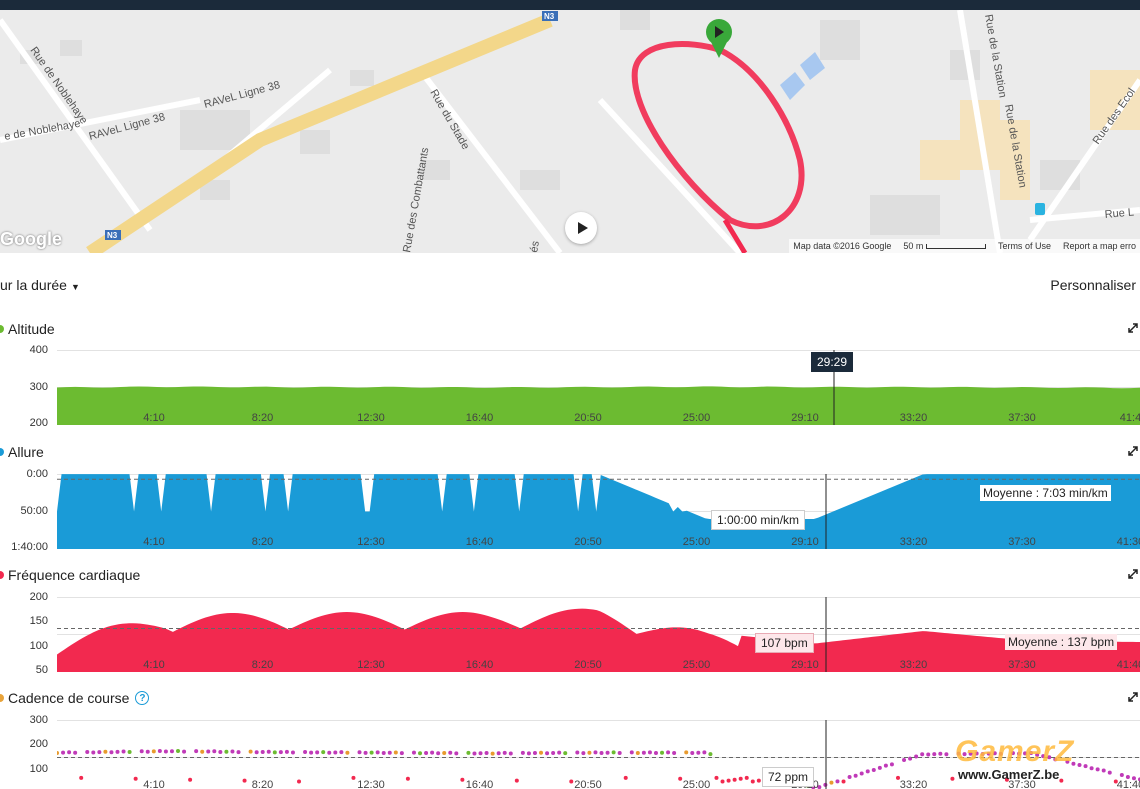 The width and height of the screenshot is (1140, 789). I want to click on y-tick: 50, so click(41, 670).